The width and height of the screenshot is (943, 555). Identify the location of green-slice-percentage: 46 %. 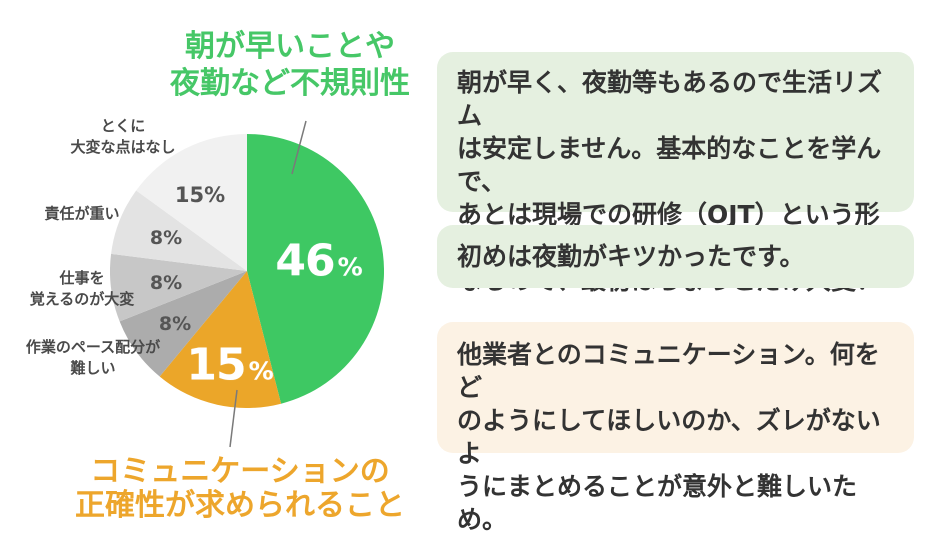
(318, 261).